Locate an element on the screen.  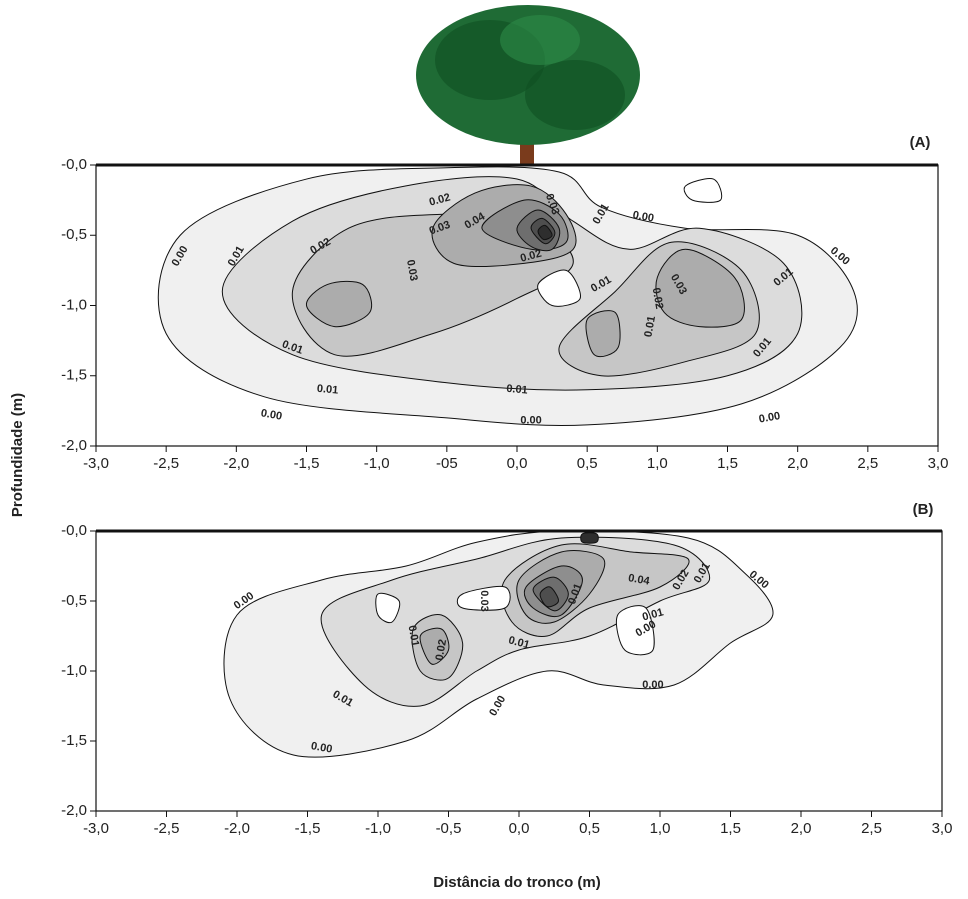
panel-label: (B) is located at coordinates (923, 509).